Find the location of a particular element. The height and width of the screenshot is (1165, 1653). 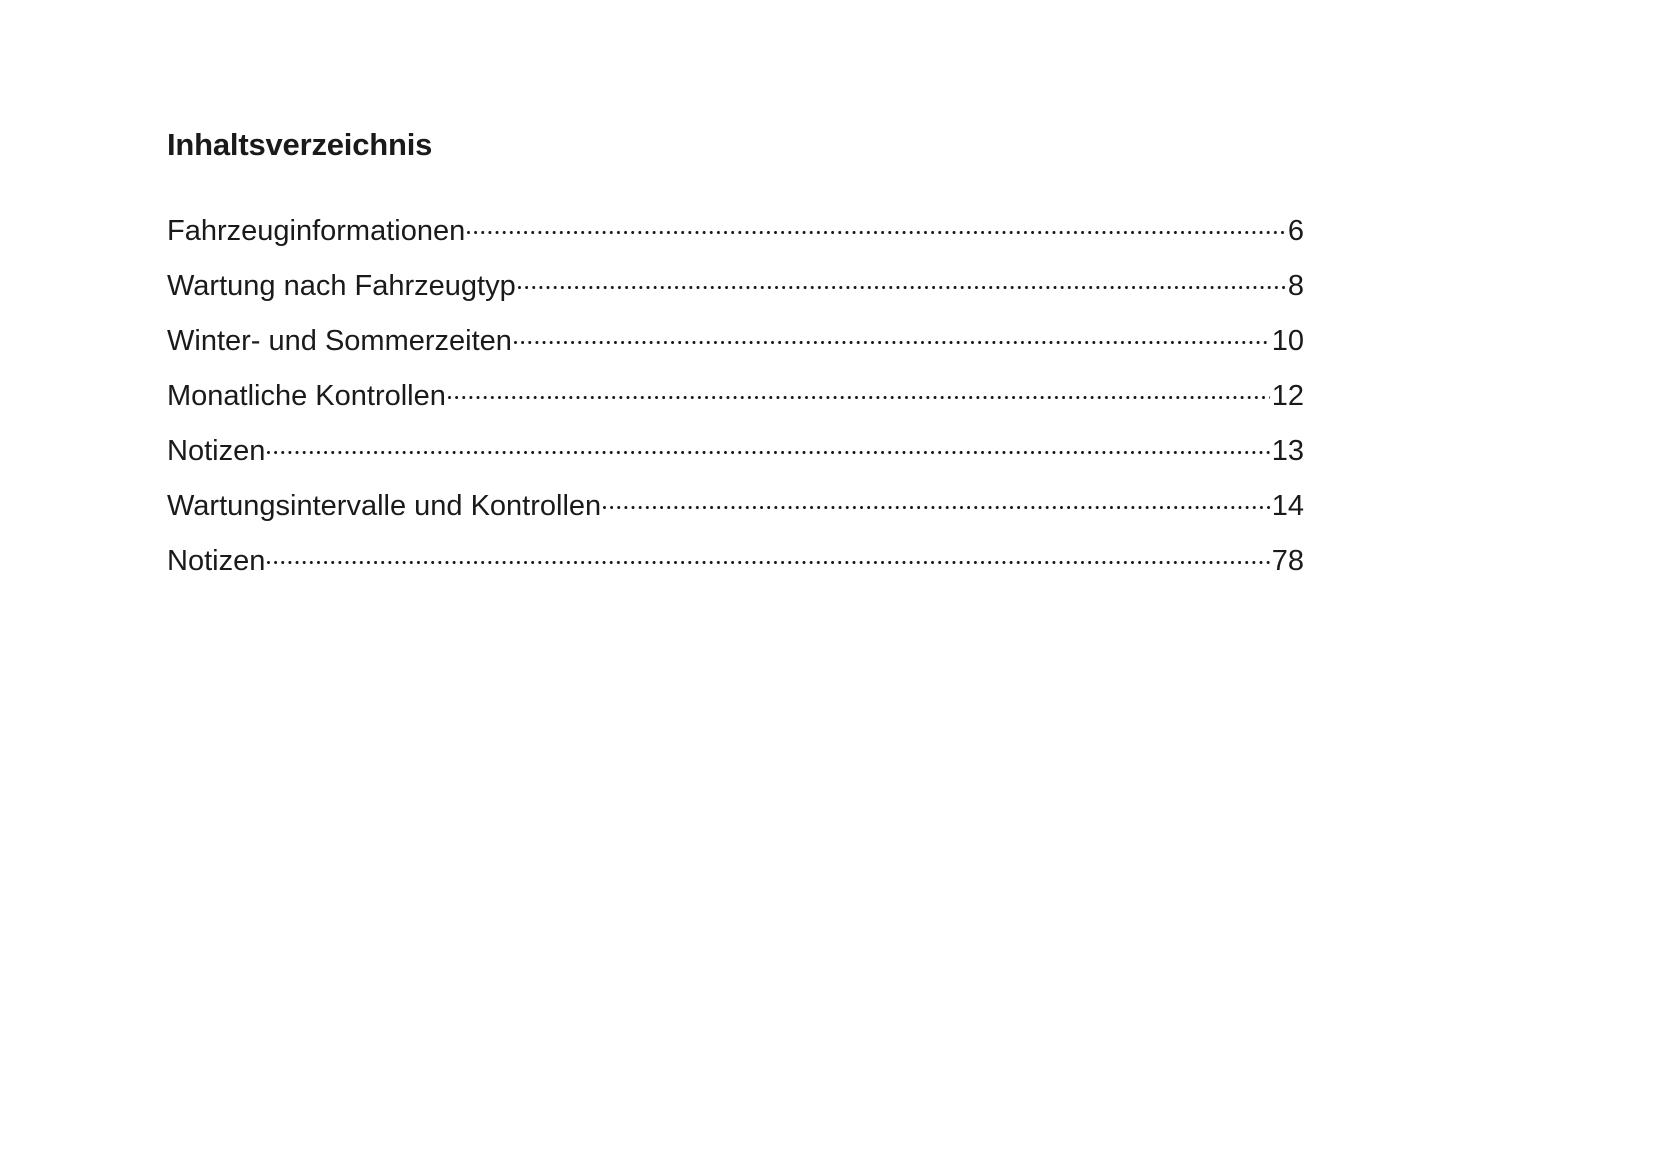

toc-entry-page-number: 12 is located at coordinates (1287, 396).